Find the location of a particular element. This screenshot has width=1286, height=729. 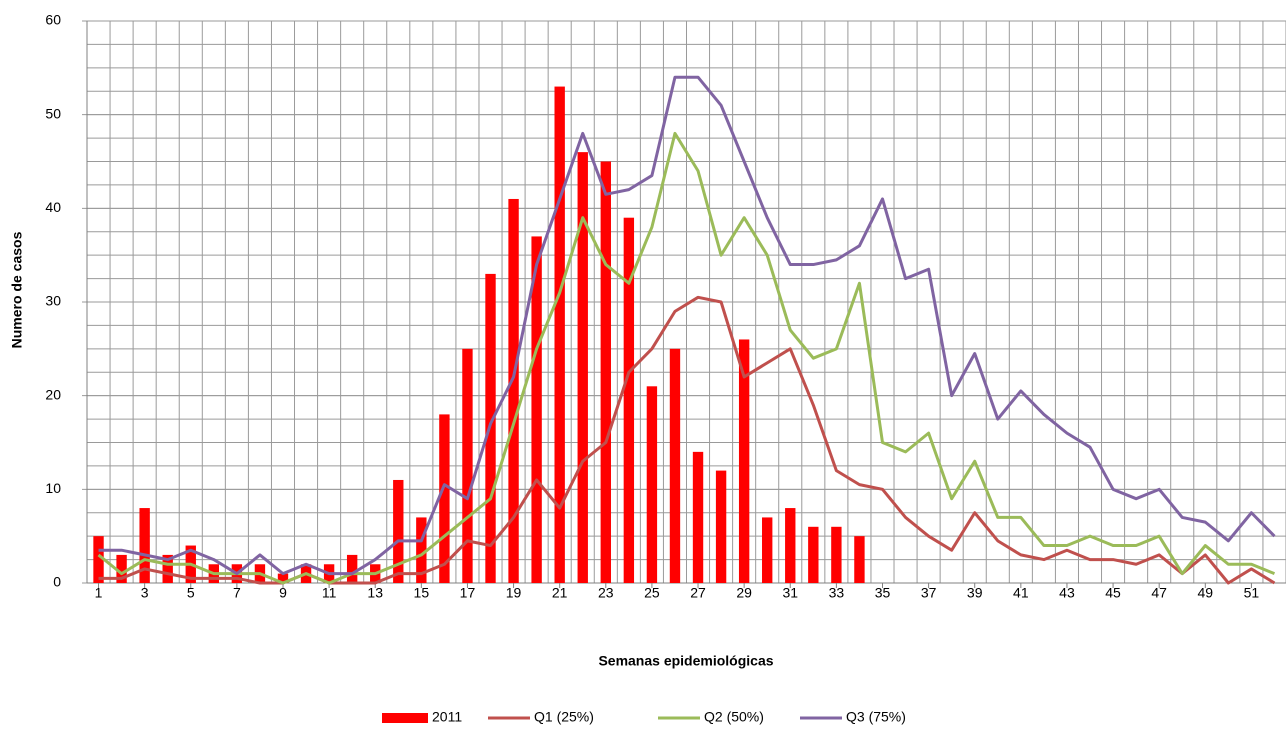

y-tick-label: 60 is located at coordinates (53, 20).